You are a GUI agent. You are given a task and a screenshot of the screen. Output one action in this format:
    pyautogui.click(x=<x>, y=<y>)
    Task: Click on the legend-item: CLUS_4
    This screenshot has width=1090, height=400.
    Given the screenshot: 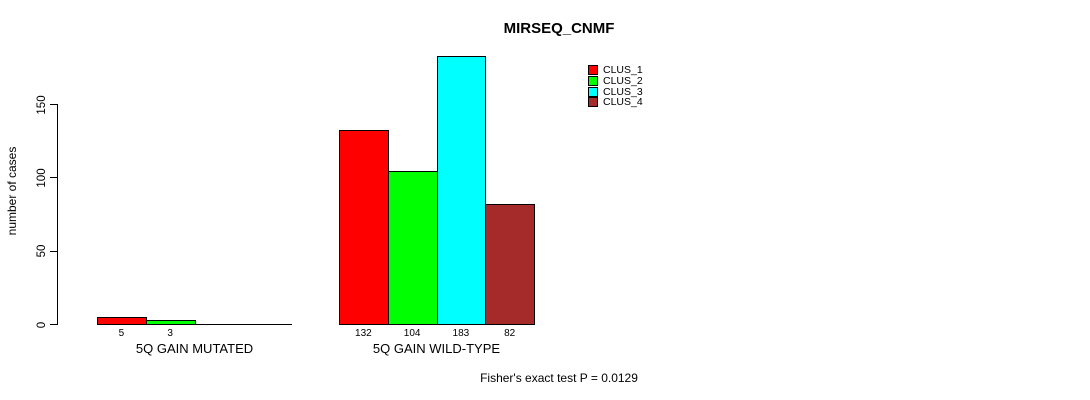 What is the action you would take?
    pyautogui.click(x=615, y=102)
    